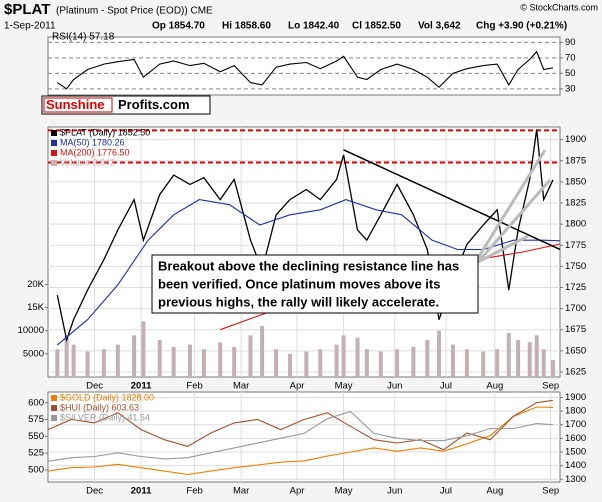 This screenshot has height=502, width=602. I want to click on tick-label: 1850, so click(575, 181).